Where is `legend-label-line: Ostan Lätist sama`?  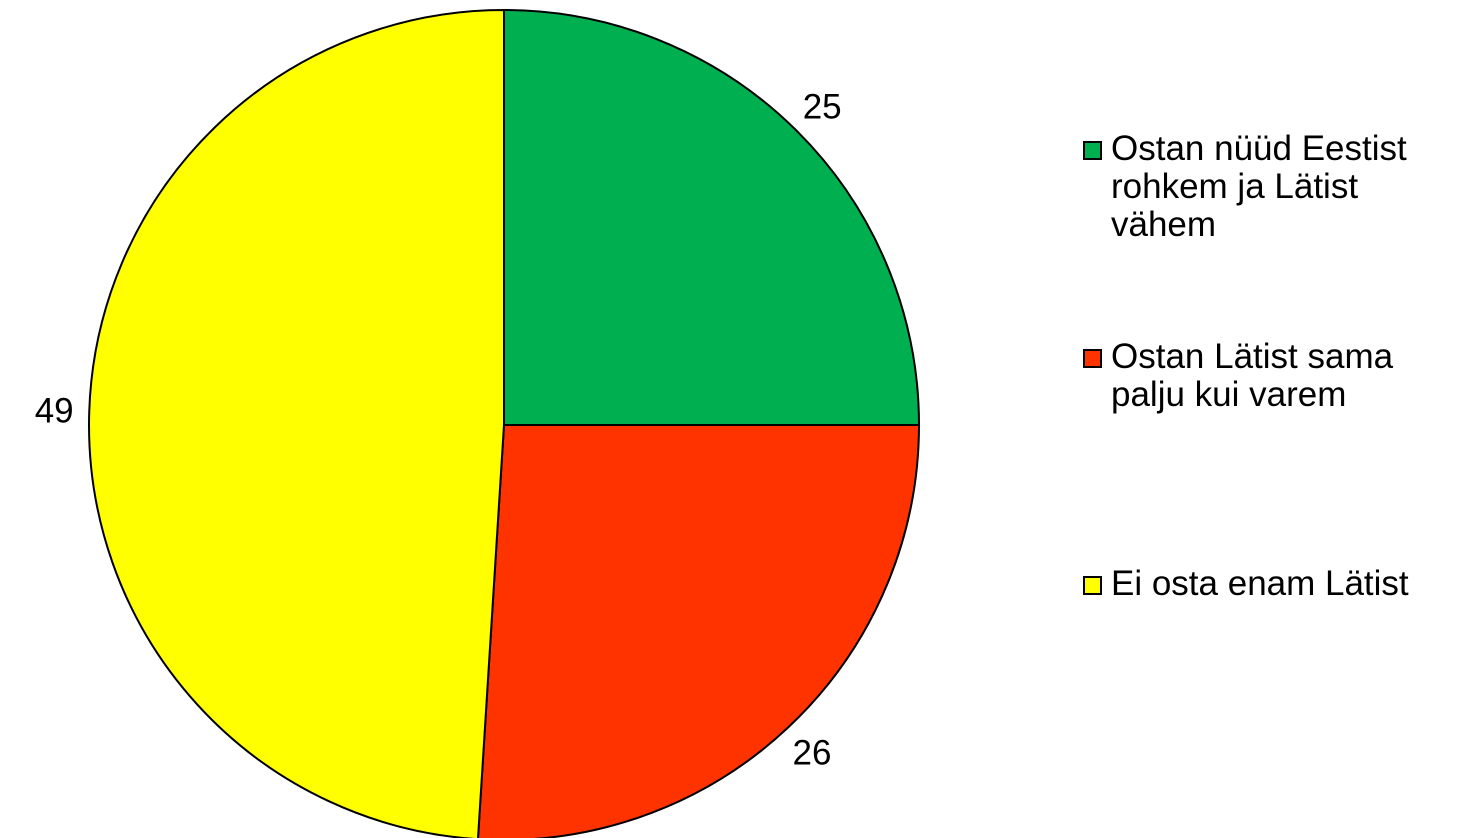 legend-label-line: Ostan Lätist sama is located at coordinates (1252, 356).